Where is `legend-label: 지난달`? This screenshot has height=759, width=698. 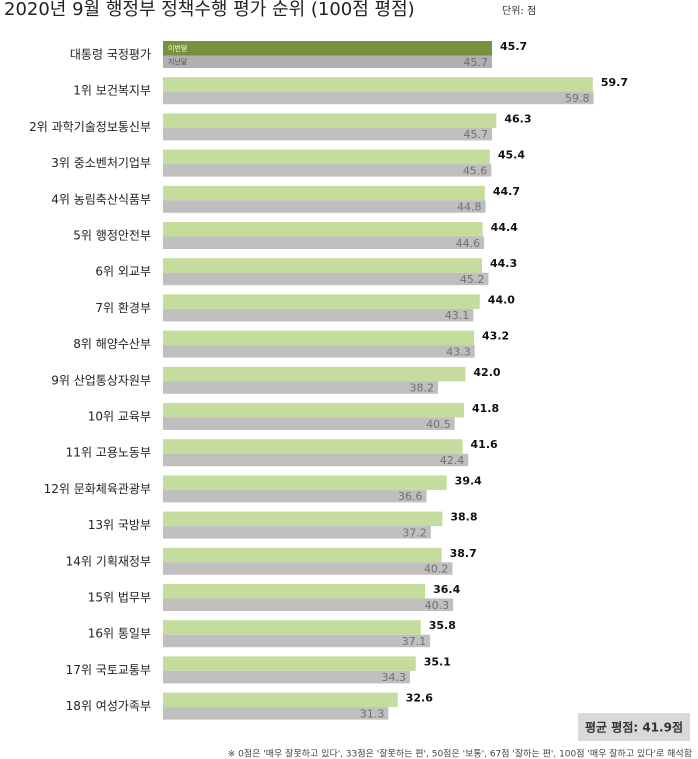 legend-label: 지난달 is located at coordinates (178, 61).